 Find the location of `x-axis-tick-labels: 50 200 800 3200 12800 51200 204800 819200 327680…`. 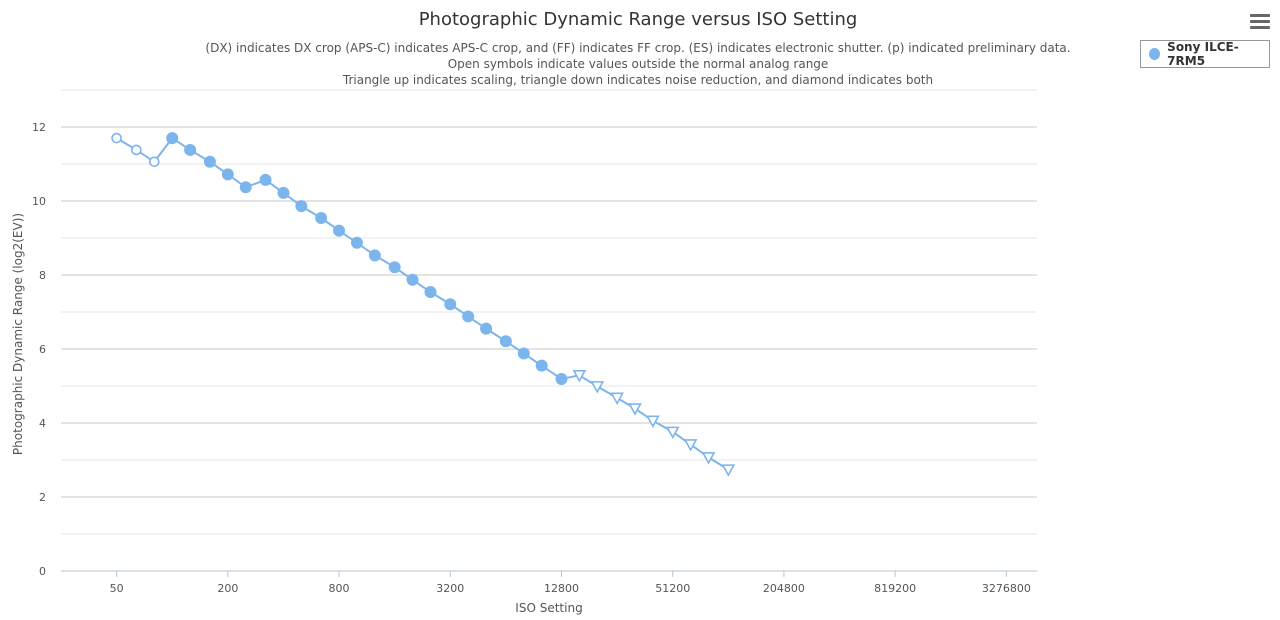

x-axis-tick-labels: 50 200 800 3200 12800 51200 204800 819200 327680… is located at coordinates (570, 583).